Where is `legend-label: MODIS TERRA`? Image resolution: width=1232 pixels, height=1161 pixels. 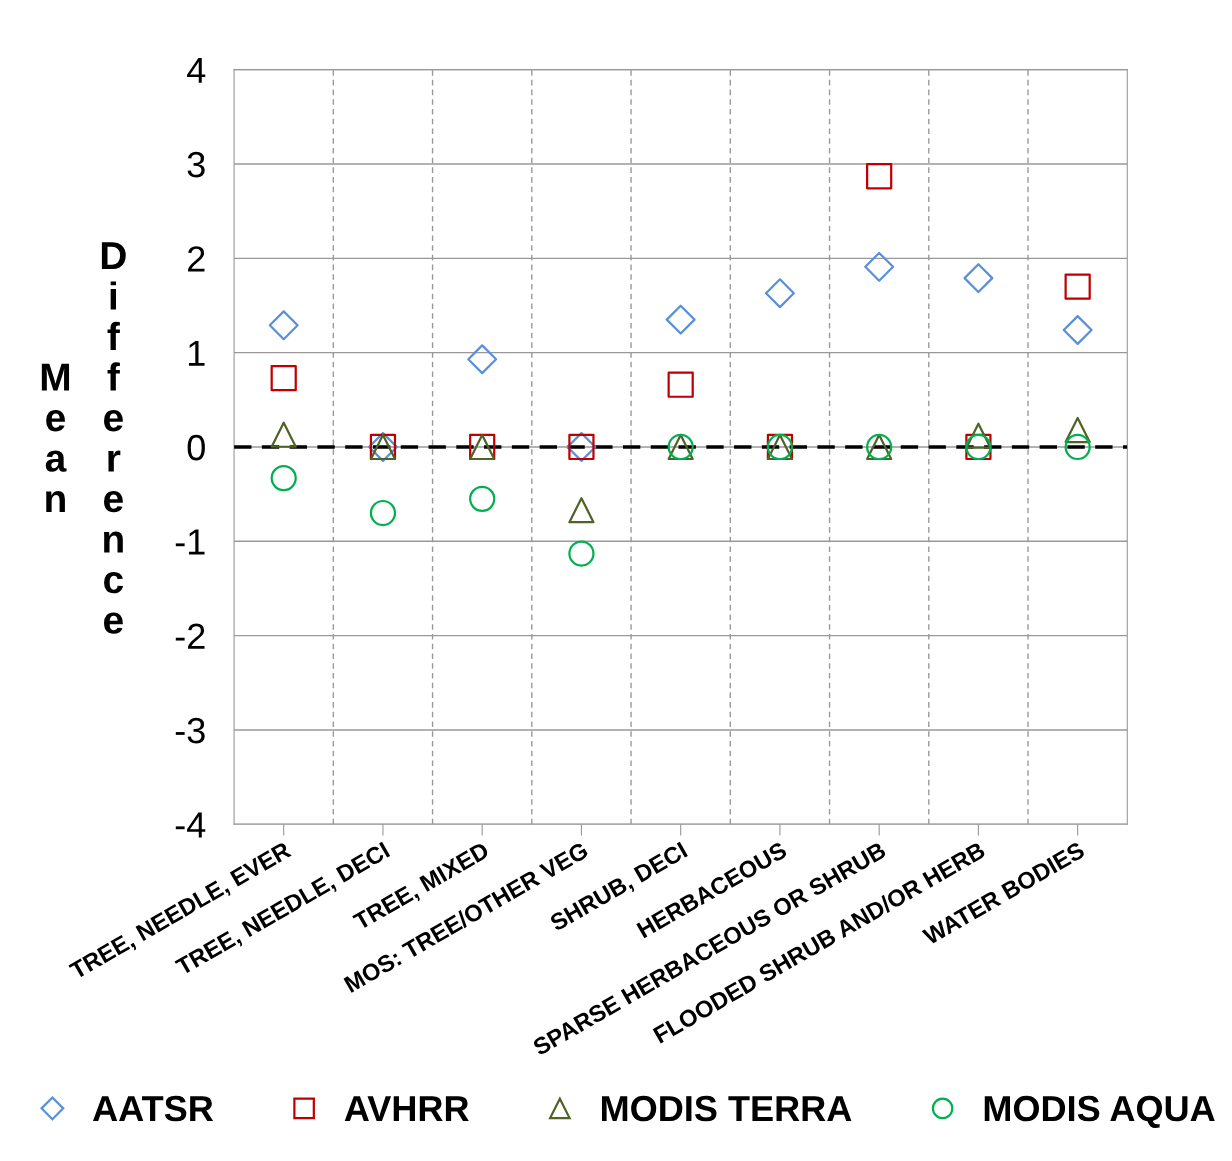 legend-label: MODIS TERRA is located at coordinates (726, 1108).